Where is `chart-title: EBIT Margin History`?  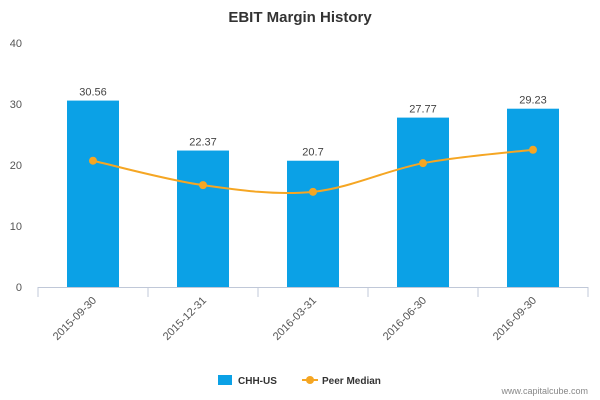 chart-title: EBIT Margin History is located at coordinates (300, 17).